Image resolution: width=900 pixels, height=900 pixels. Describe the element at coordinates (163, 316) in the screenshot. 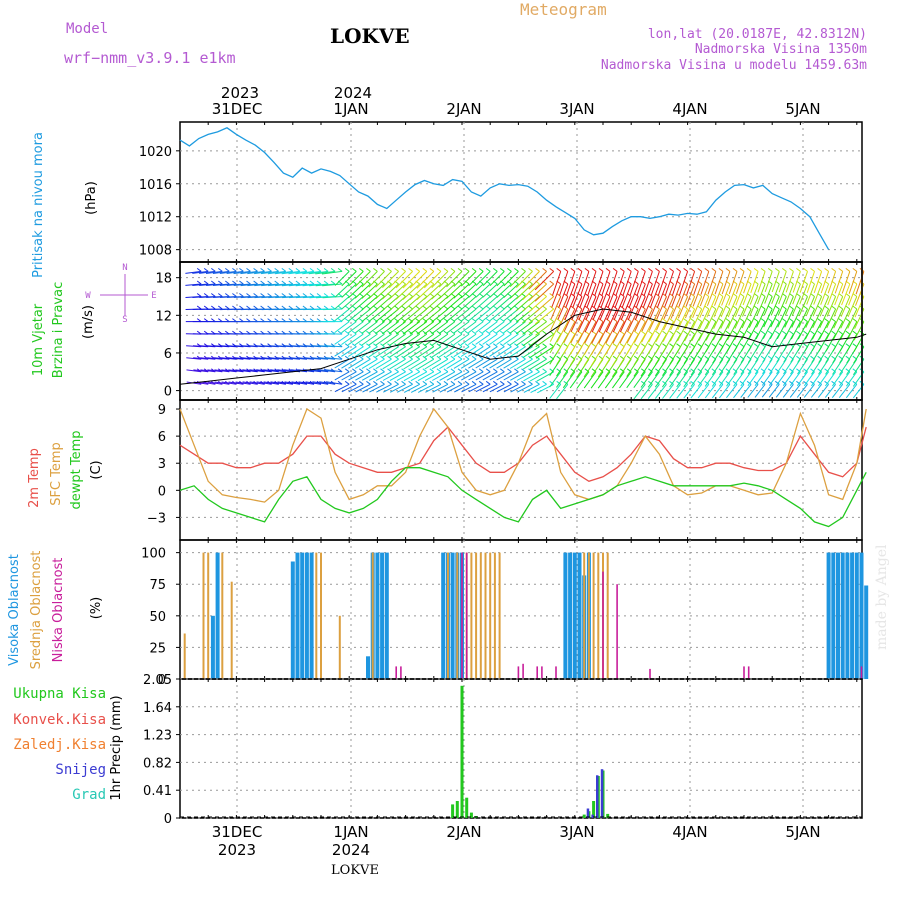

I see `y-tick-label: 12` at that location.